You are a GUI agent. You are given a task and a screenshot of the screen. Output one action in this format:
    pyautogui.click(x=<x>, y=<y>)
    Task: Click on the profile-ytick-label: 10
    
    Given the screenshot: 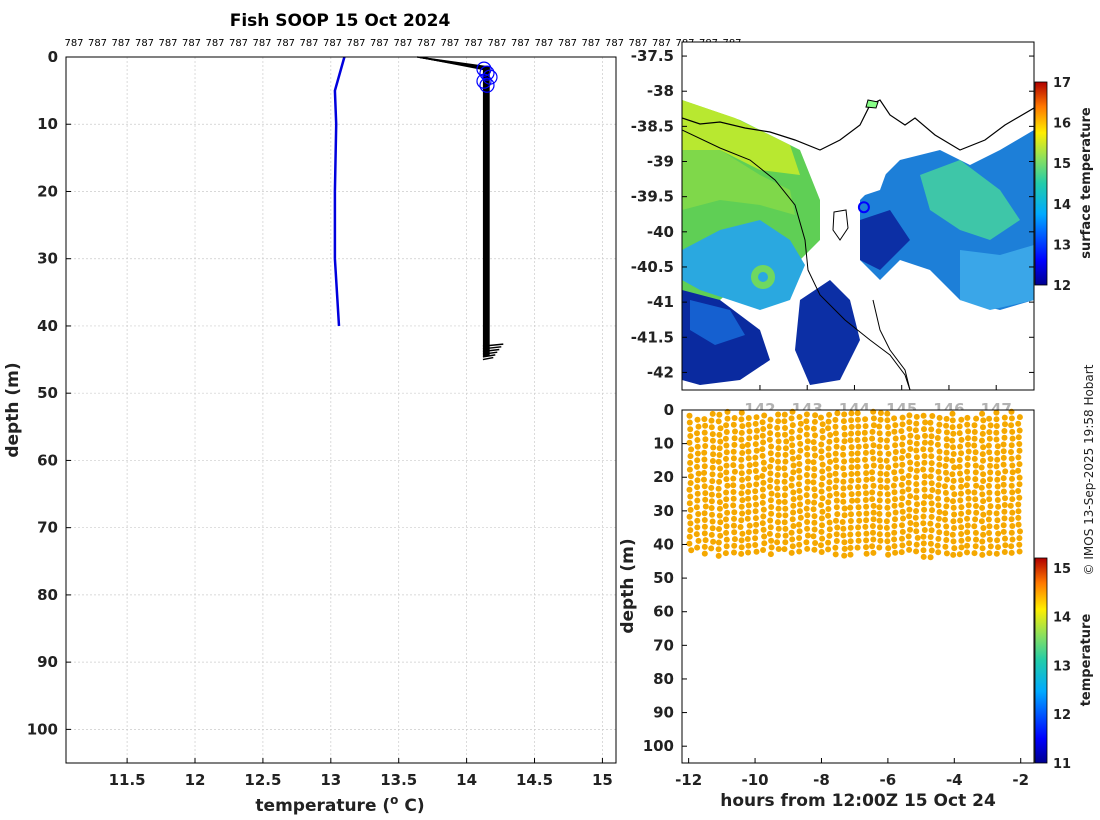 What is the action you would take?
    pyautogui.click(x=47, y=124)
    